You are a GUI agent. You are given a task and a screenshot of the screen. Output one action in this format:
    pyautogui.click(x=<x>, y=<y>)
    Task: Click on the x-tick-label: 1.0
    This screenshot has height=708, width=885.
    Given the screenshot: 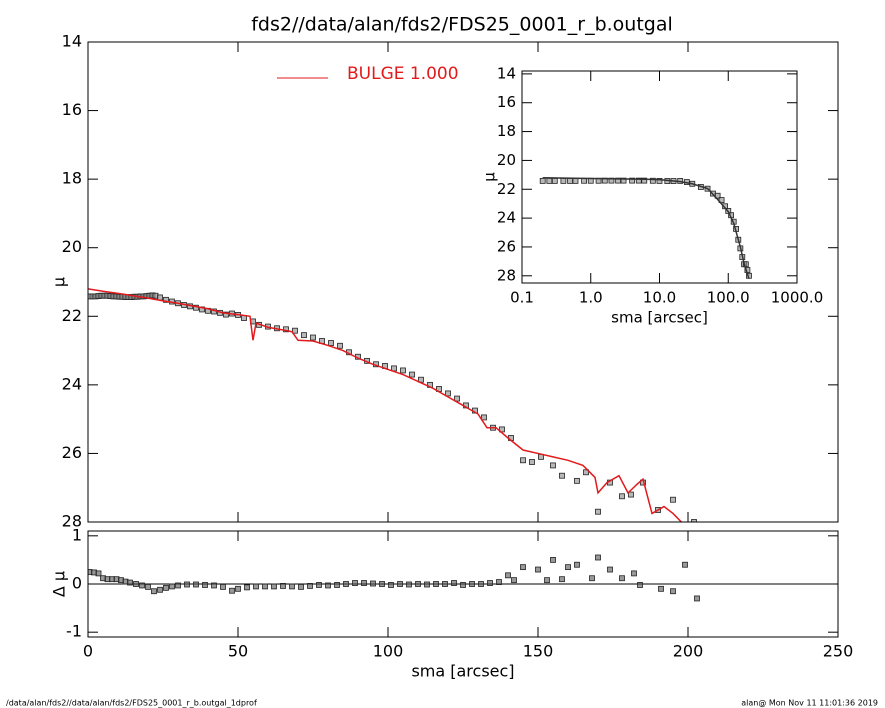 What is the action you would take?
    pyautogui.click(x=591, y=298)
    